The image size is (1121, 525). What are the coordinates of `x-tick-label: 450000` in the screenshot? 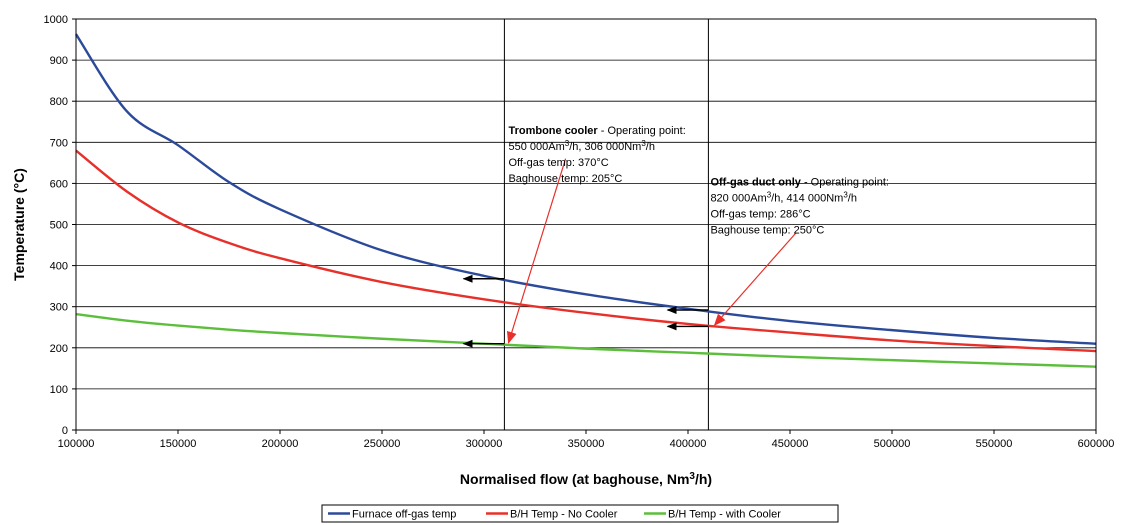 It's located at (790, 444).